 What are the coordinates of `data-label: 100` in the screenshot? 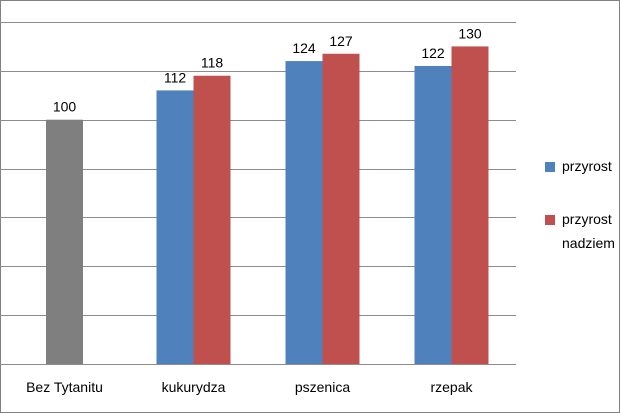 It's located at (65, 107).